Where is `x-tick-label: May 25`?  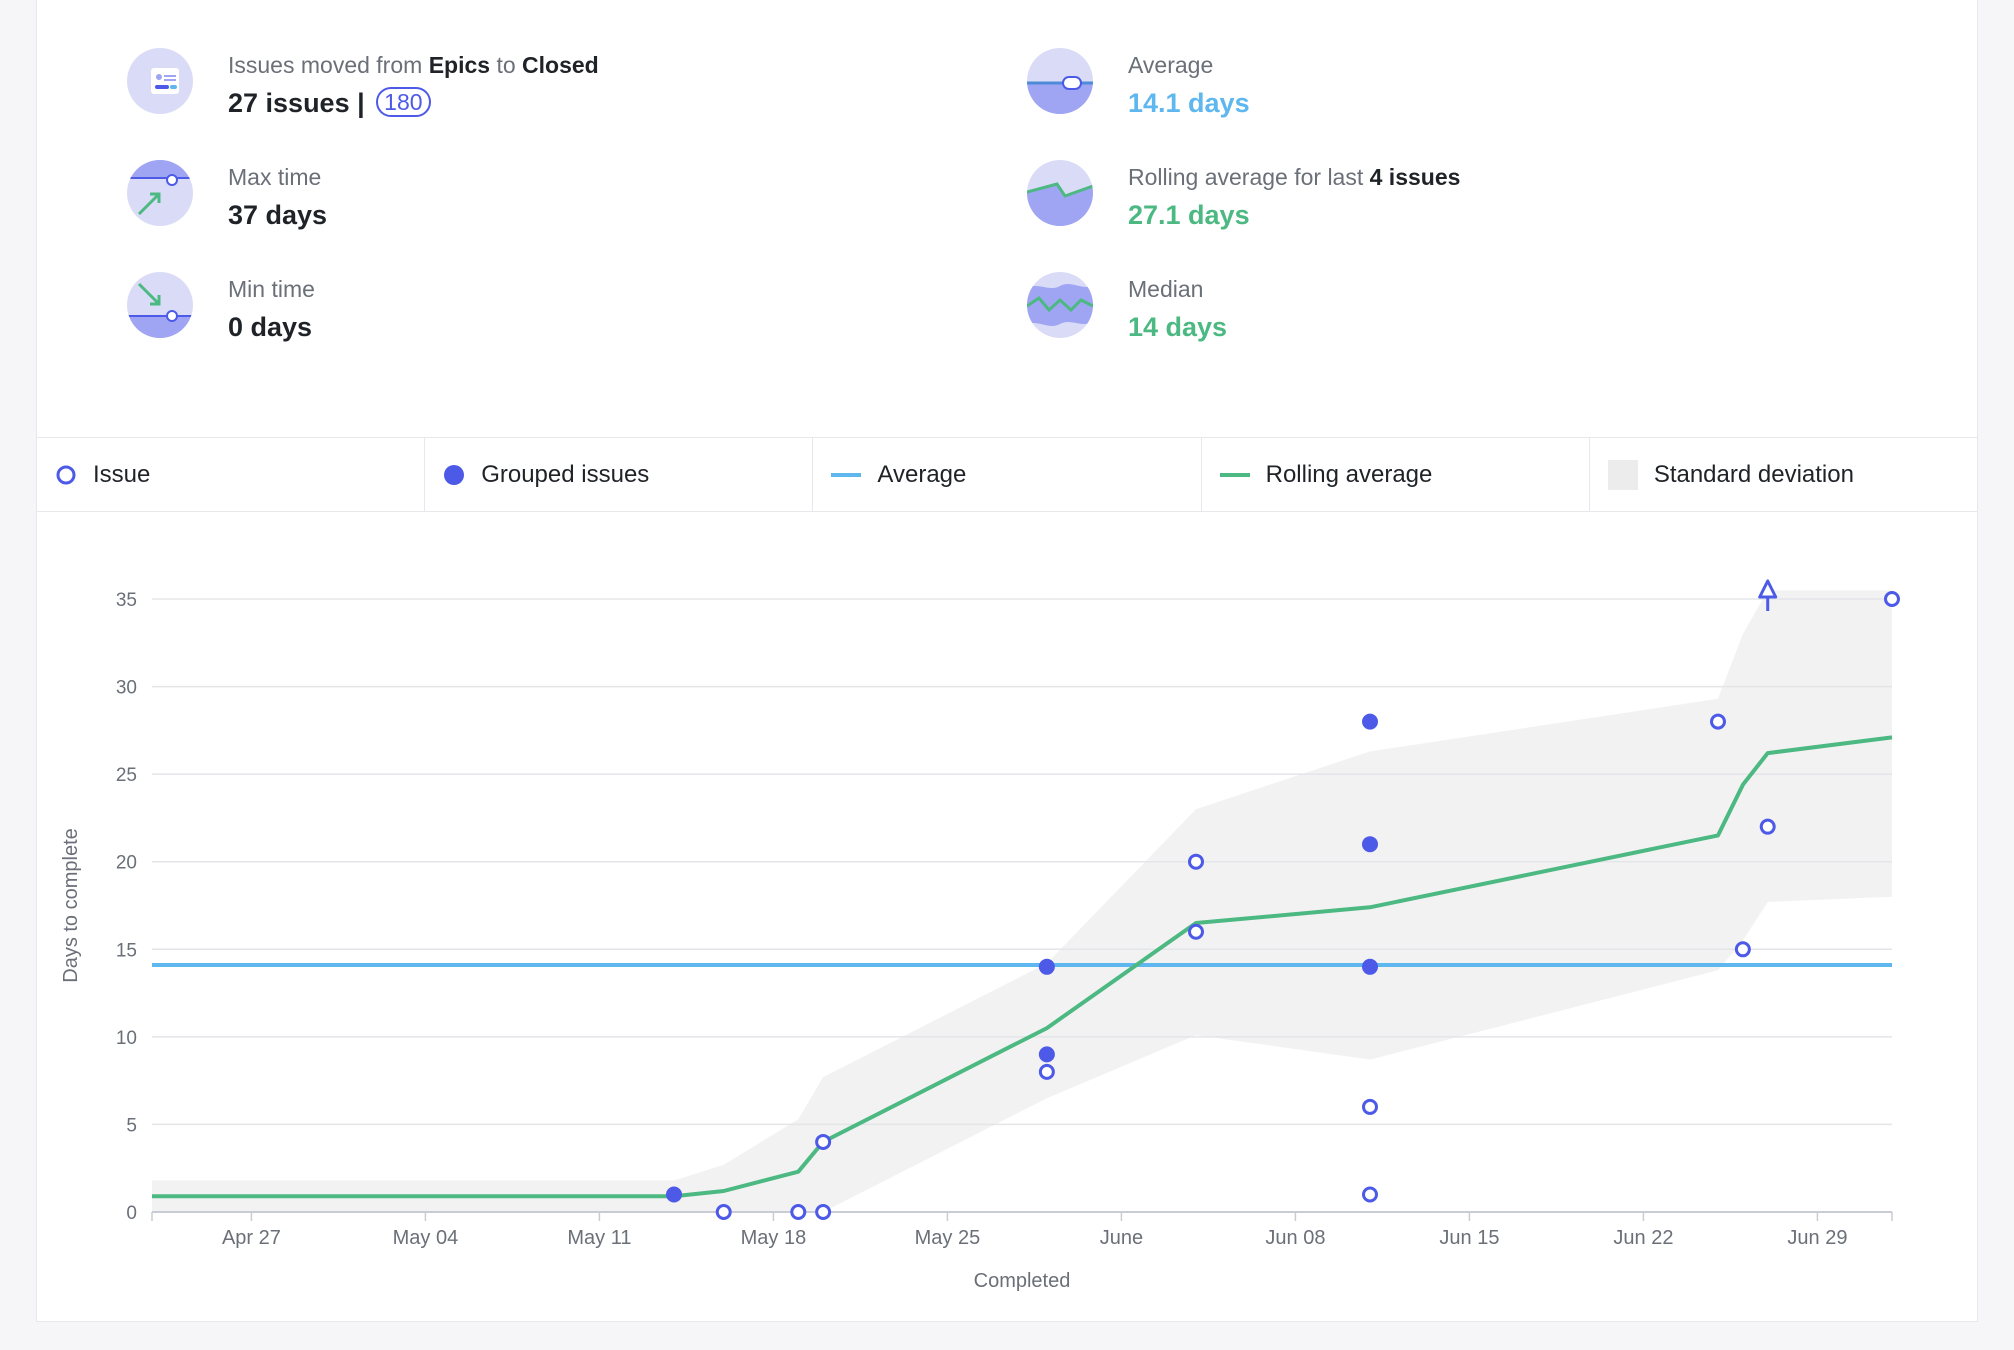
x-tick-label: May 25 is located at coordinates (948, 1238).